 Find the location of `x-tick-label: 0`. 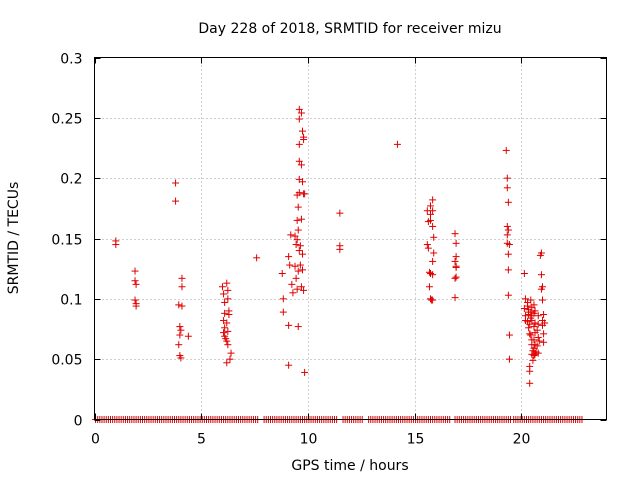

x-tick-label: 0 is located at coordinates (95, 440).